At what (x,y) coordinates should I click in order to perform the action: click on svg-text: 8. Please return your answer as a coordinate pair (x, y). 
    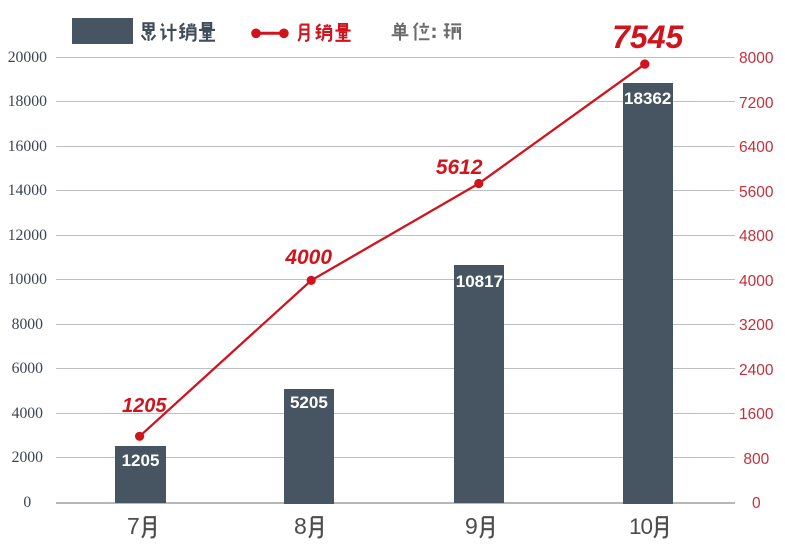
    Looking at the image, I should click on (300, 526).